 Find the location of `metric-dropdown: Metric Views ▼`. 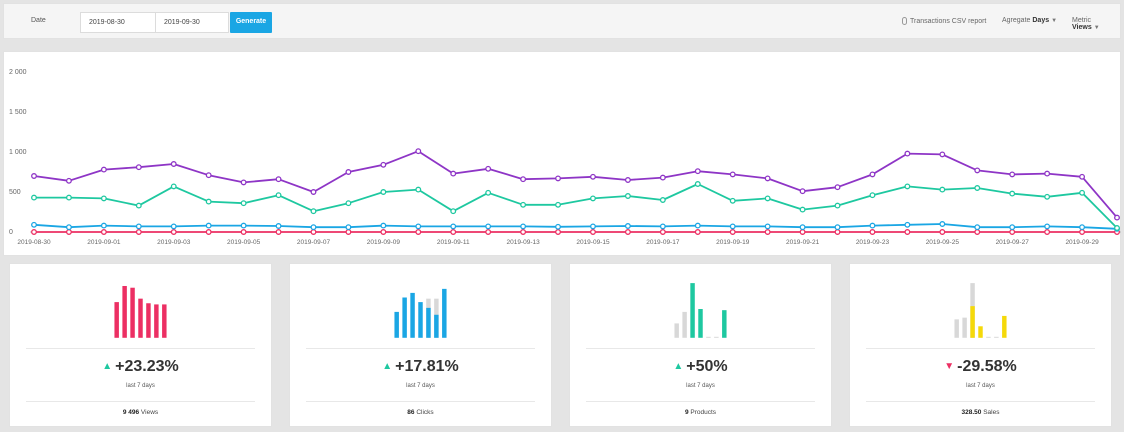

metric-dropdown: Metric Views ▼ is located at coordinates (1096, 24).